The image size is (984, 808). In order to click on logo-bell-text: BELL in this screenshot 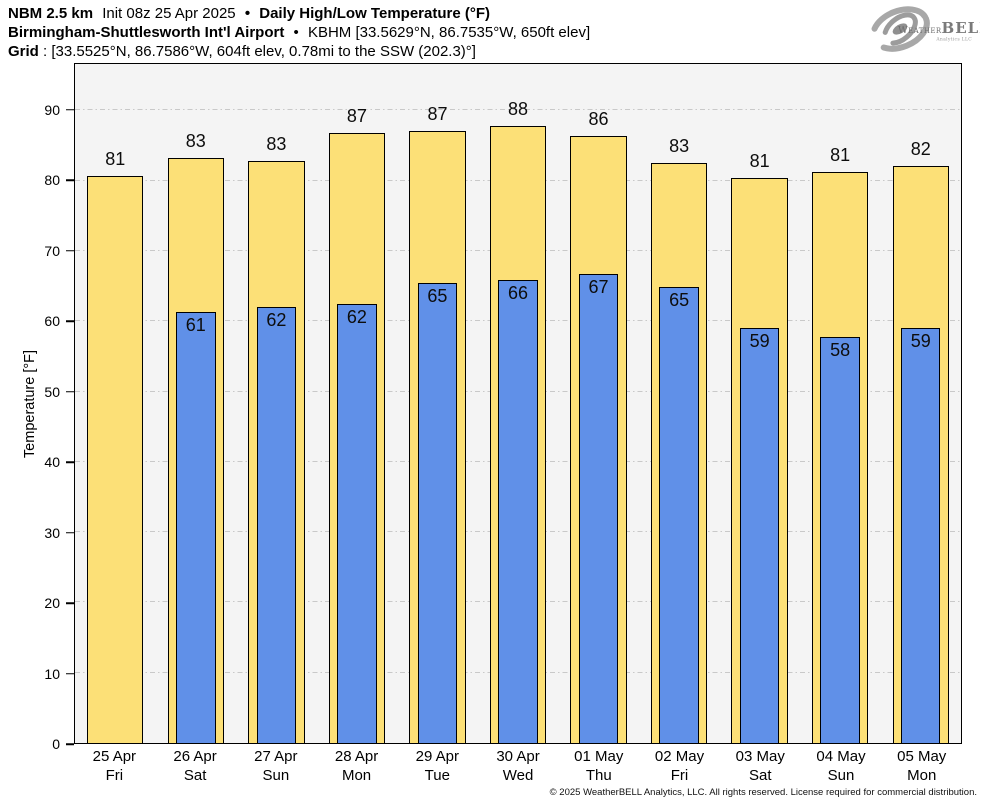, I will do `click(961, 28)`.